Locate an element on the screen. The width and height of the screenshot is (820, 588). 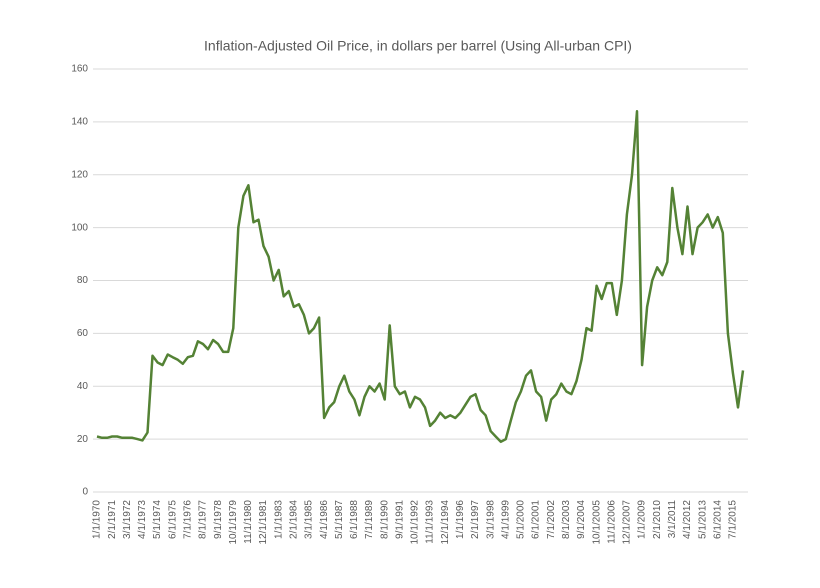
x-tick-label: 6/1/2001 is located at coordinates (536, 519).